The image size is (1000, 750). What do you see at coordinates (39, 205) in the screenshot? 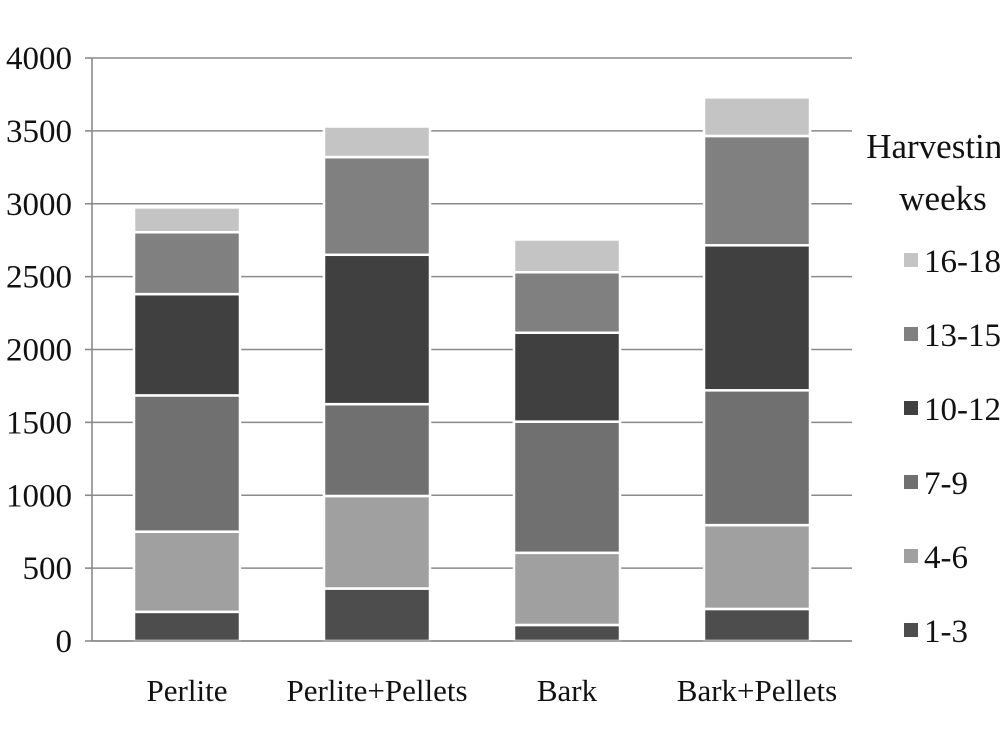
I see `y-tick-label: 3000` at bounding box center [39, 205].